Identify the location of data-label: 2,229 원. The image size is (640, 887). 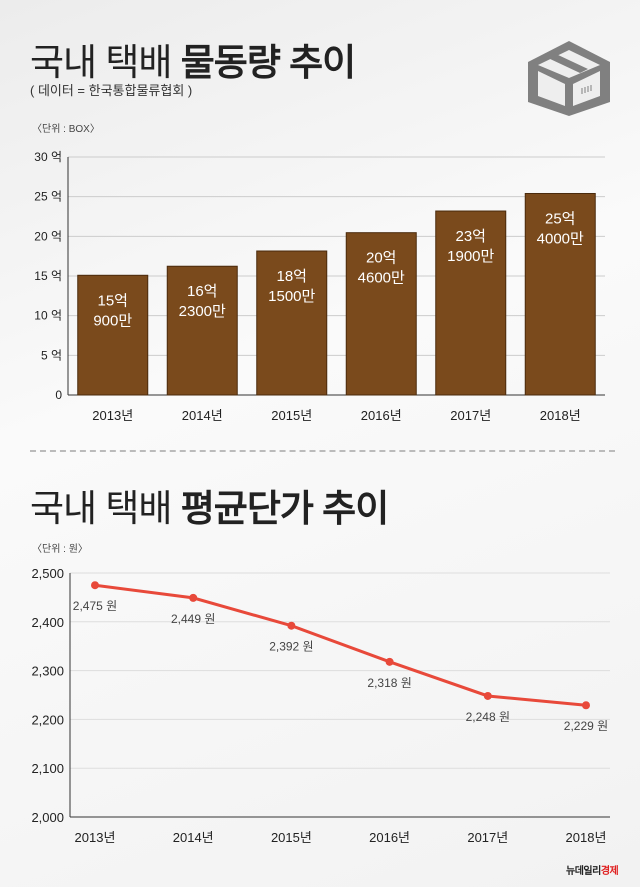
(586, 726).